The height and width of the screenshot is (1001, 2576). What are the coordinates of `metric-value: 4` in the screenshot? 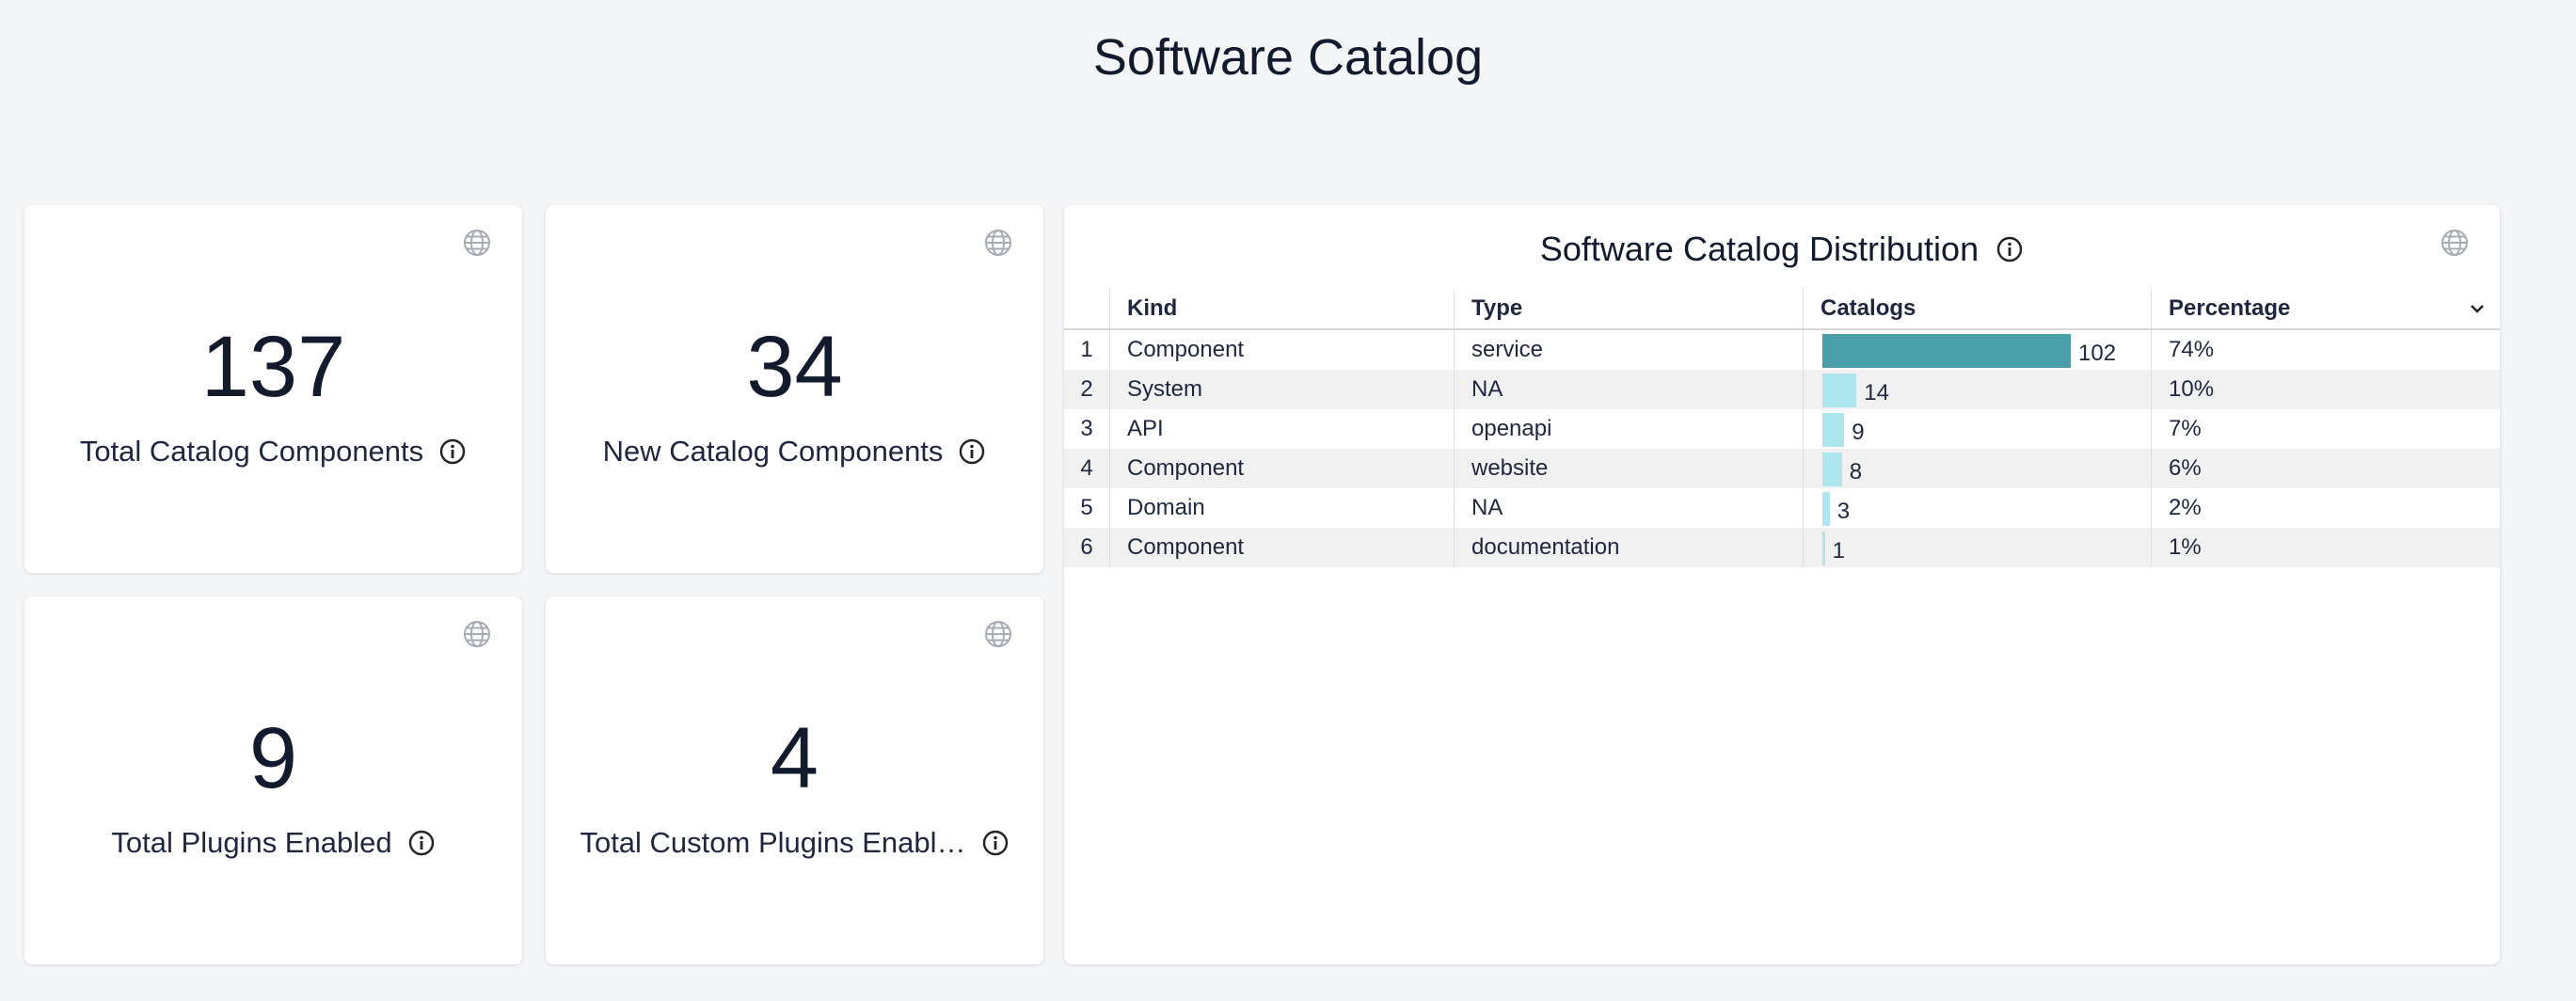 It's located at (795, 758).